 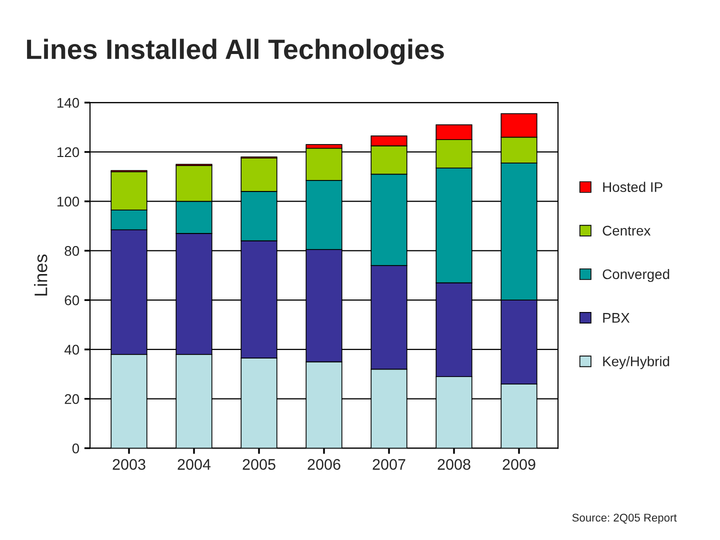 What do you see at coordinates (41, 275) in the screenshot?
I see `y-axis-title: Lines` at bounding box center [41, 275].